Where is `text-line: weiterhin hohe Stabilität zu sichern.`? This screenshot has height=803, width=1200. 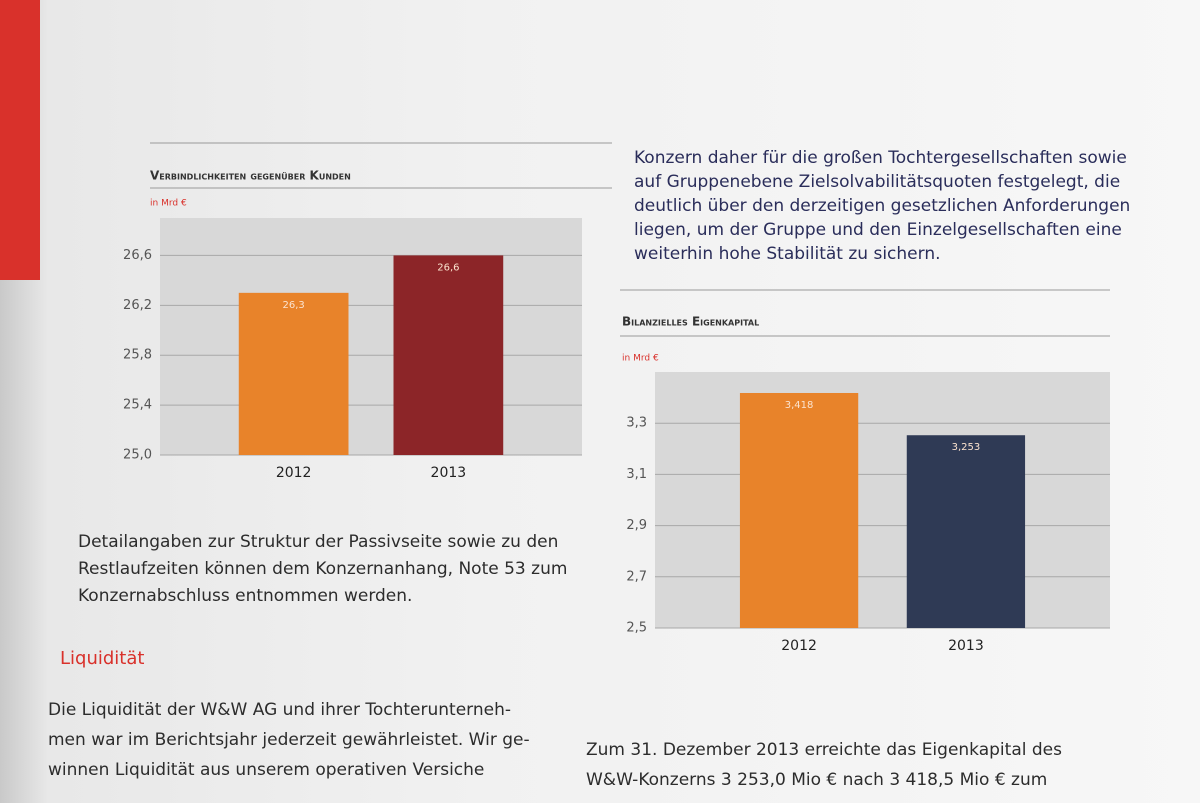 text-line: weiterhin hohe Stabilität zu sichern. is located at coordinates (787, 254).